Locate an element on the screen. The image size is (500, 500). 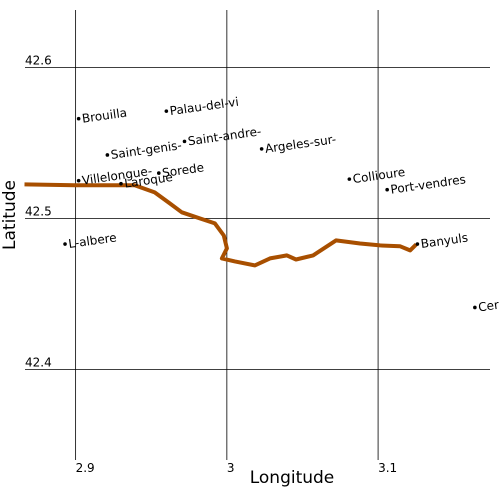
town-label: Banyuls is located at coordinates (444, 241).